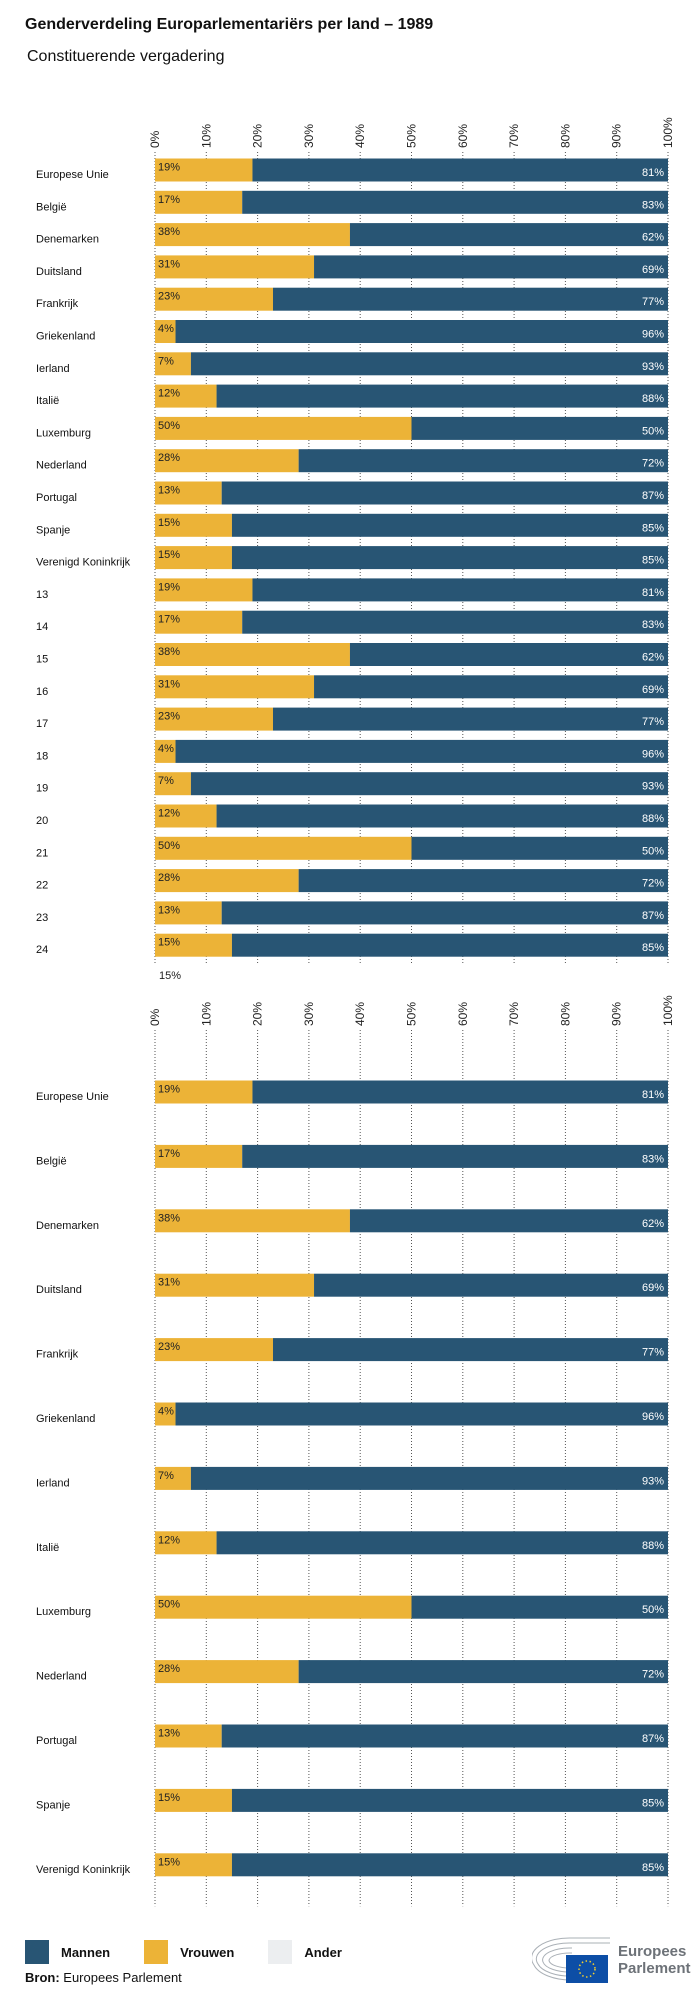 The width and height of the screenshot is (700, 1993). I want to click on category-label: 15, so click(42, 660).